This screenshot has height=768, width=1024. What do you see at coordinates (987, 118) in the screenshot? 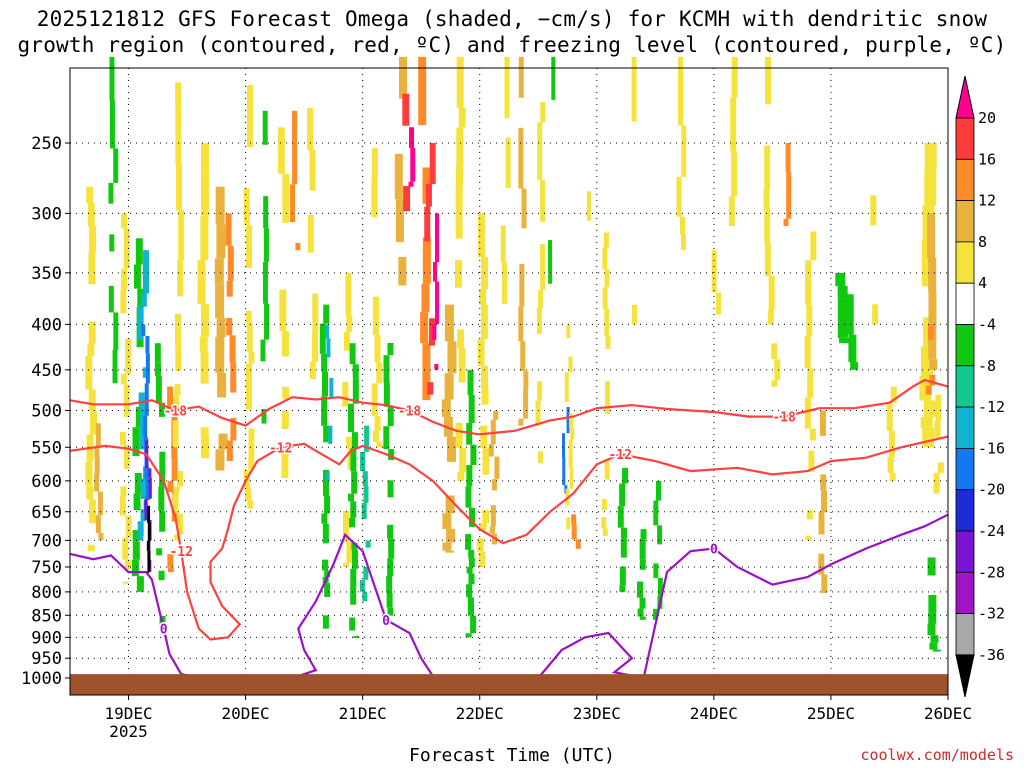
I see `colorbar-label: 20` at bounding box center [987, 118].